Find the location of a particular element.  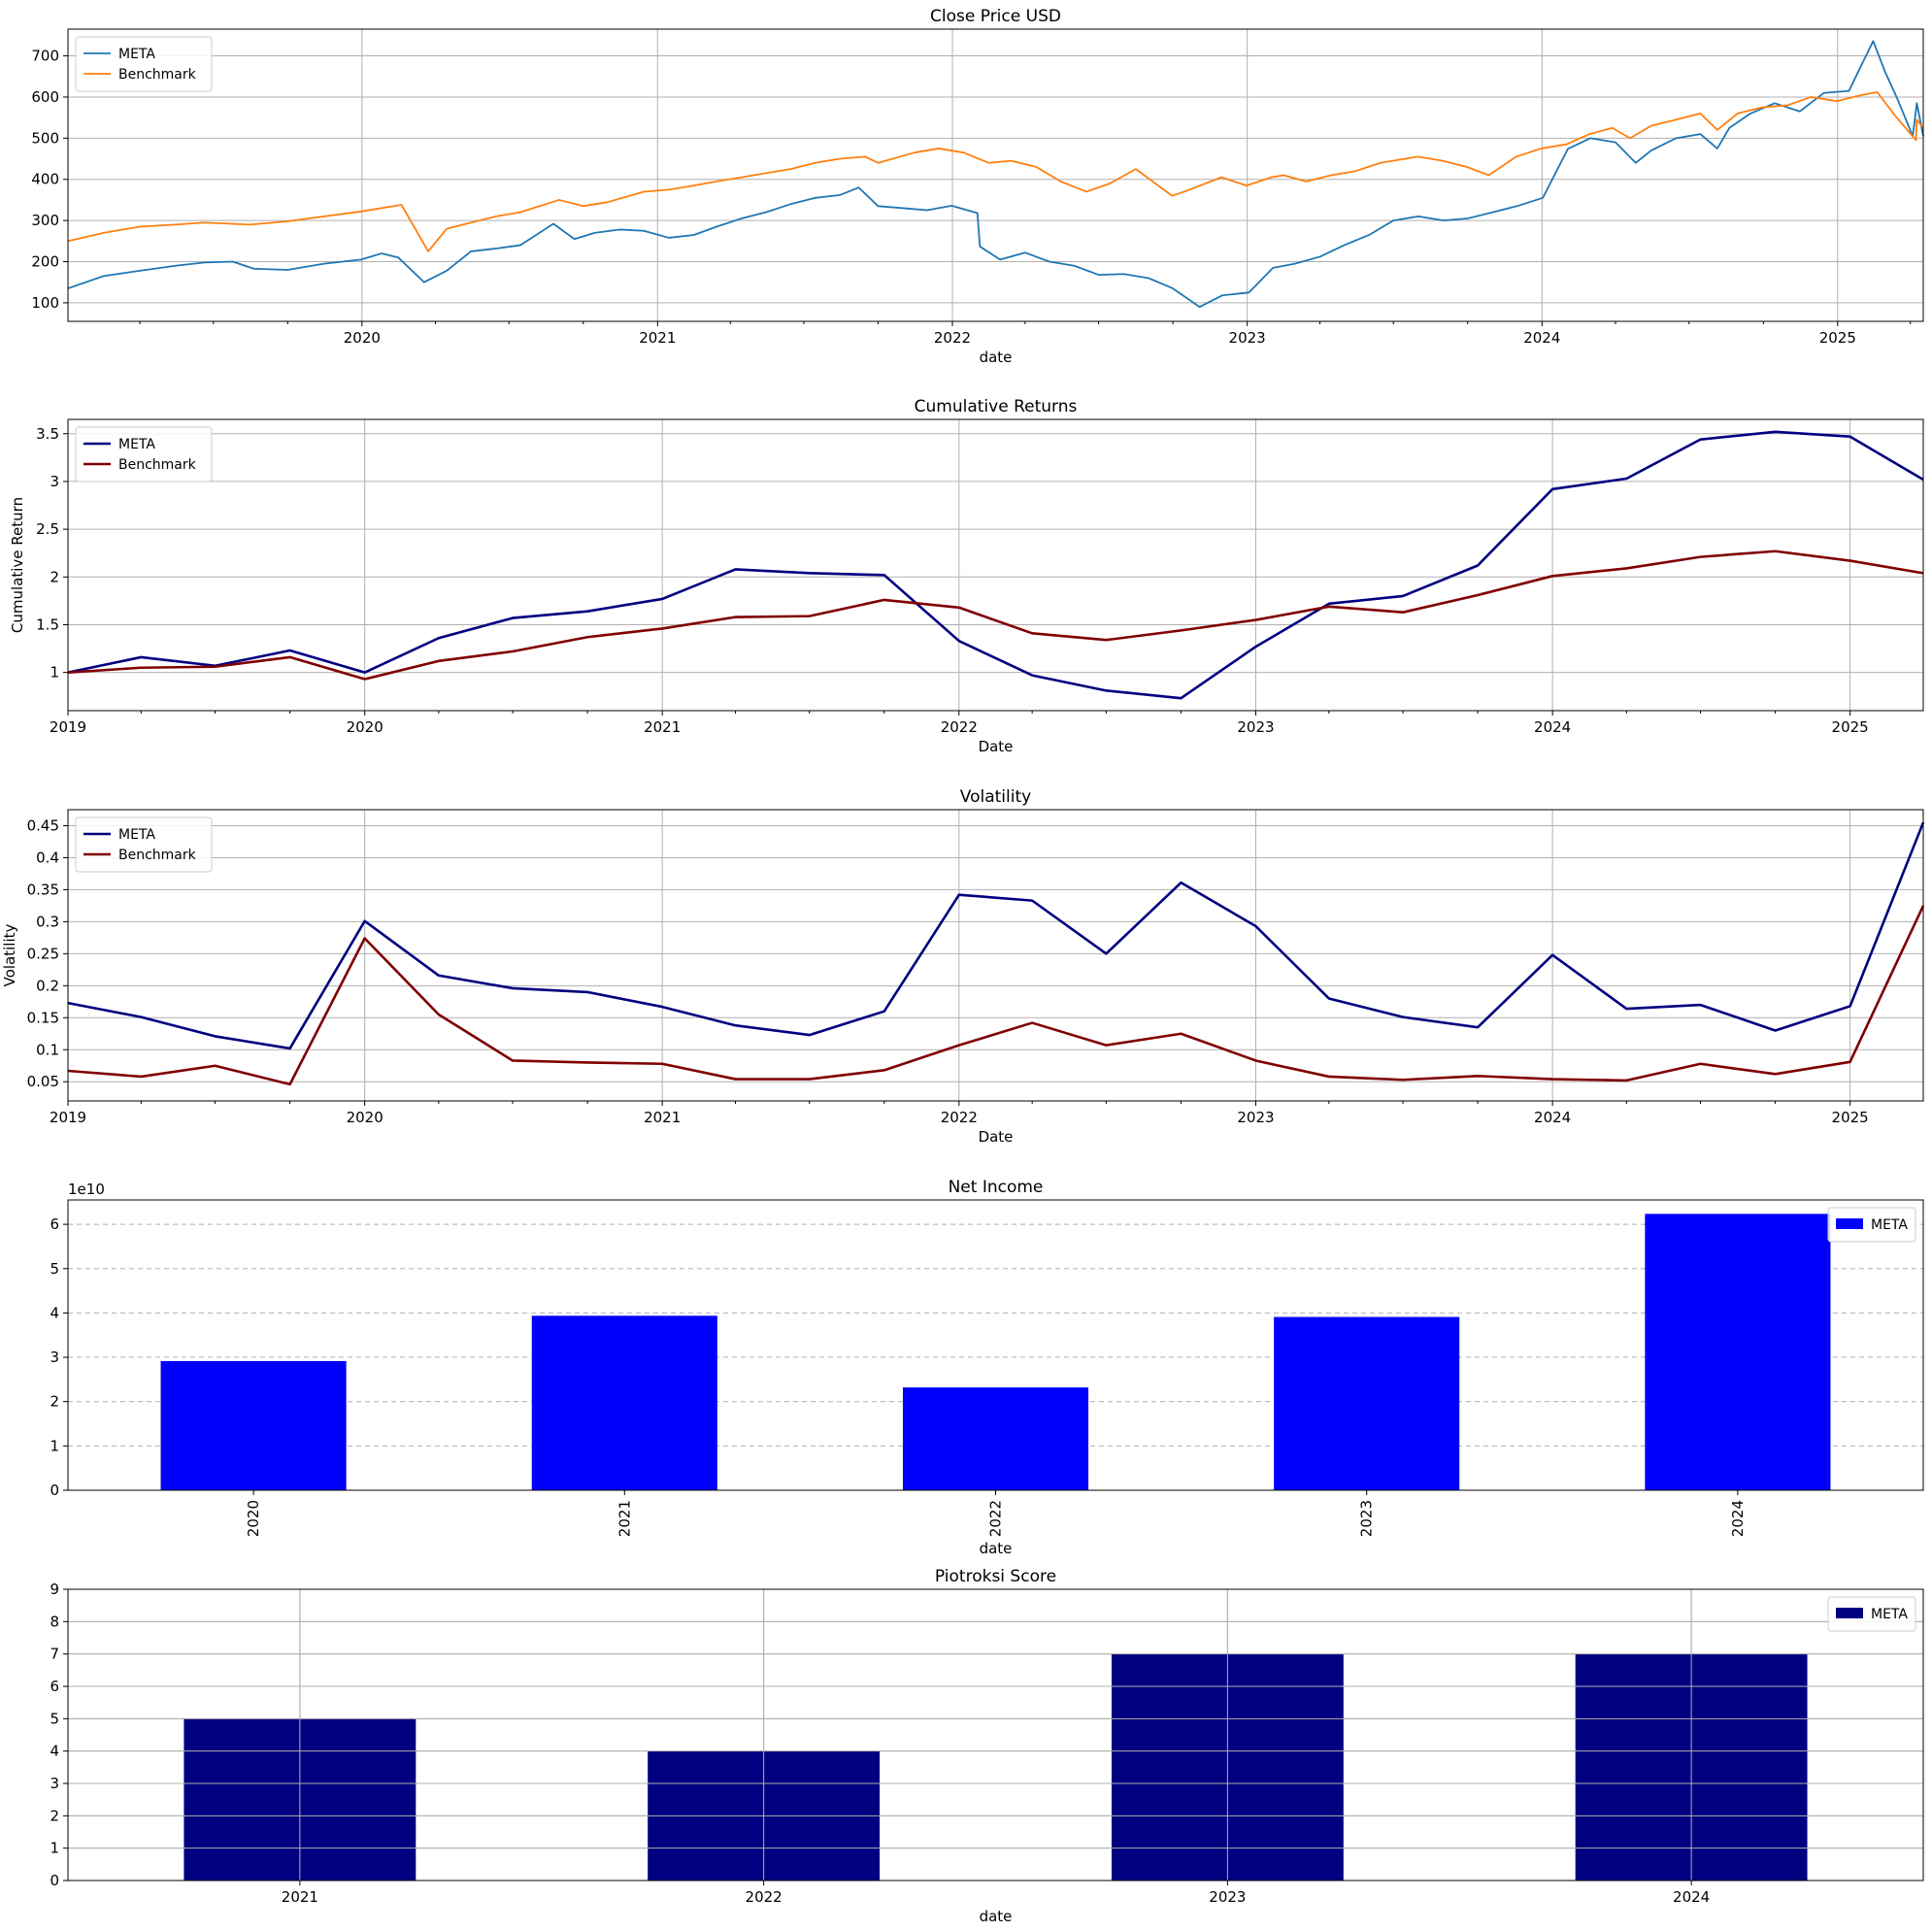

bar-2020 is located at coordinates (253, 1425).